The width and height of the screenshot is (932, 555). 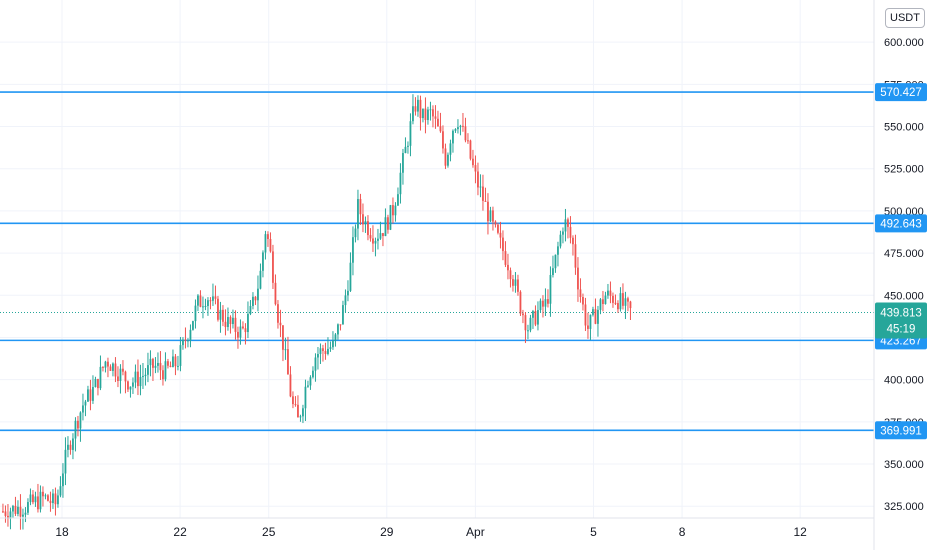 I want to click on y-tick-label: 600.000, so click(x=904, y=43).